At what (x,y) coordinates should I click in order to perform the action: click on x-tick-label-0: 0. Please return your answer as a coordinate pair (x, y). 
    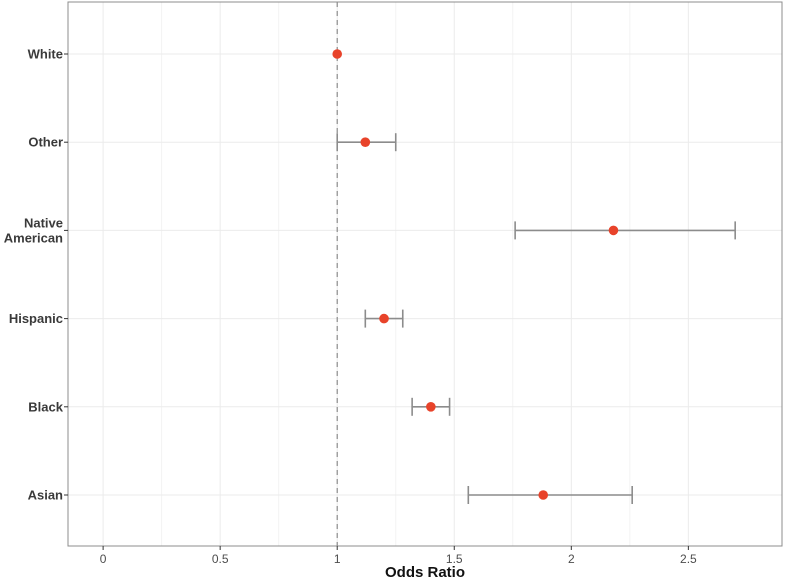
    Looking at the image, I should click on (103, 559).